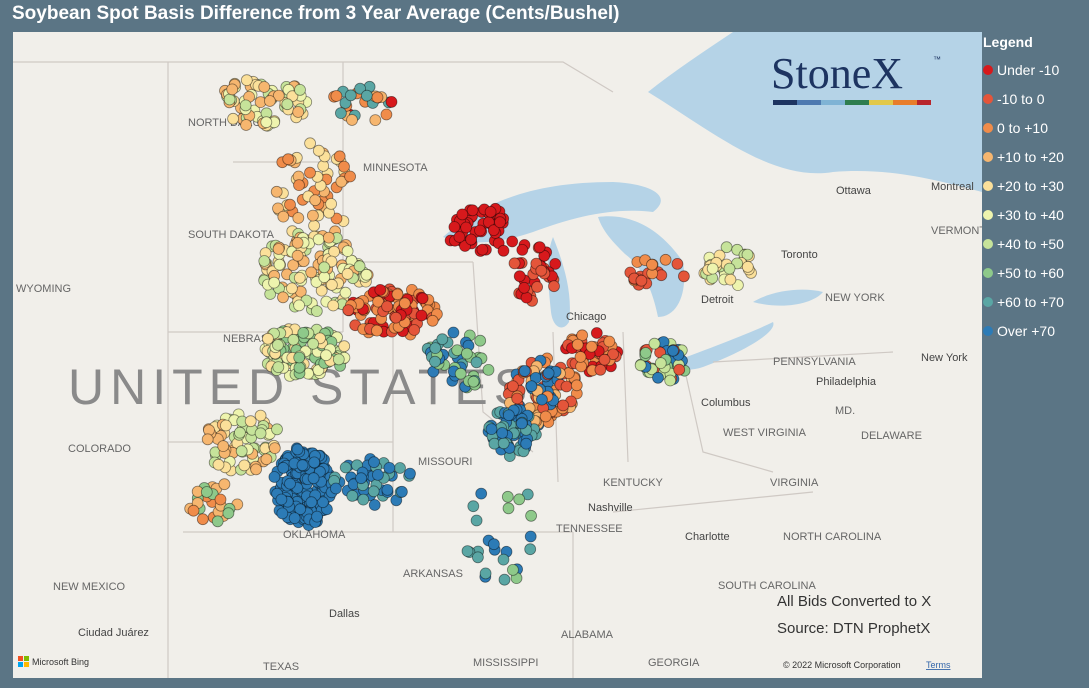 The image size is (1089, 688). Describe the element at coordinates (854, 191) in the screenshot. I see `map-label: Ottawa` at that location.